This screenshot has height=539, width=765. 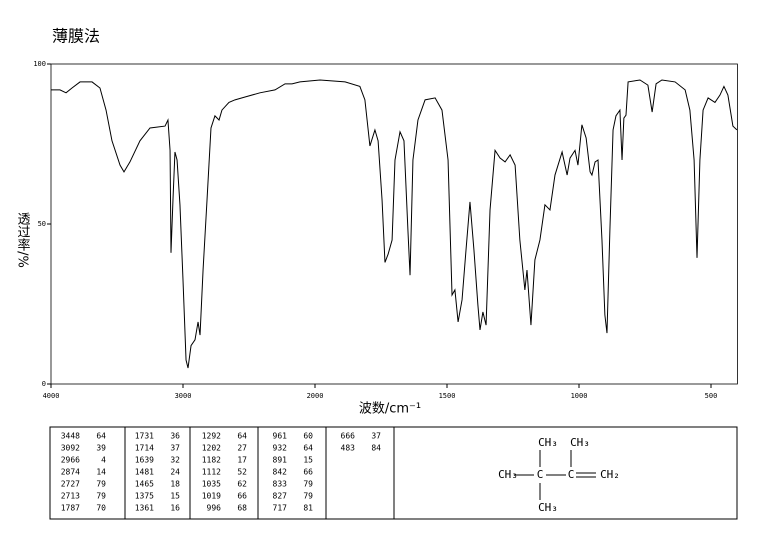 I want to click on x-tick-label: 1000, so click(x=579, y=396).